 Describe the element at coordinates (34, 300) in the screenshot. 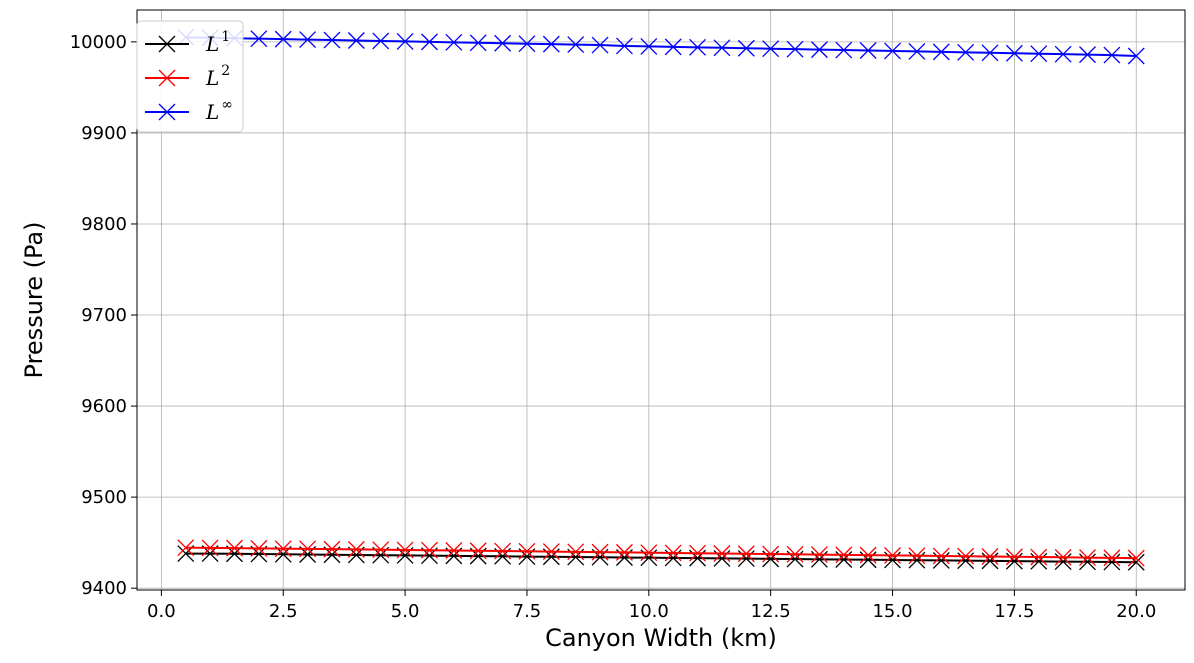

I see `y-axis-label: Pressure (Pa)` at that location.